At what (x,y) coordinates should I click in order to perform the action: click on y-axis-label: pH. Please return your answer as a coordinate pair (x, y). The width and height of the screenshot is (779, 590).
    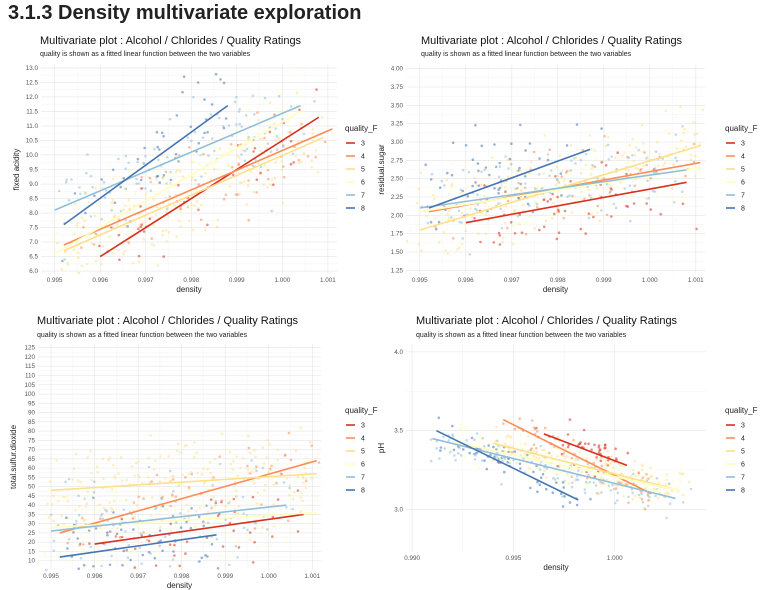
    Looking at the image, I should click on (381, 448).